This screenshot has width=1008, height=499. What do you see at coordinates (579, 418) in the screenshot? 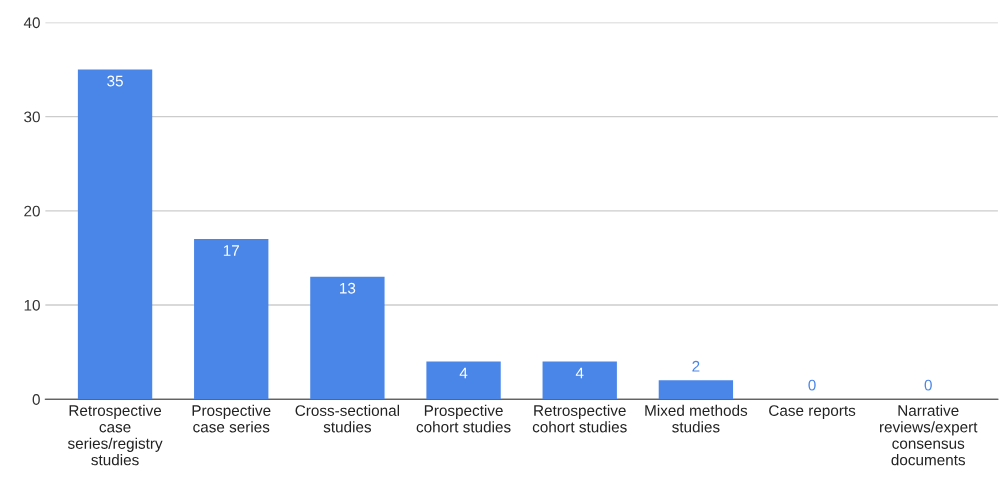
I see `x-tick-label: Retrospective cohort studies` at bounding box center [579, 418].